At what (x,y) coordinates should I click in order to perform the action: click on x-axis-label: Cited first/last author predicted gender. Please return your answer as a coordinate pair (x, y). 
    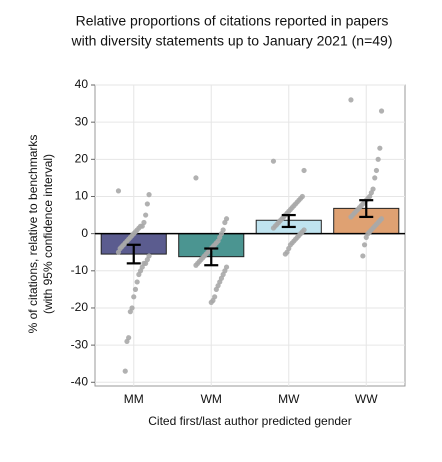
    Looking at the image, I should click on (249, 421).